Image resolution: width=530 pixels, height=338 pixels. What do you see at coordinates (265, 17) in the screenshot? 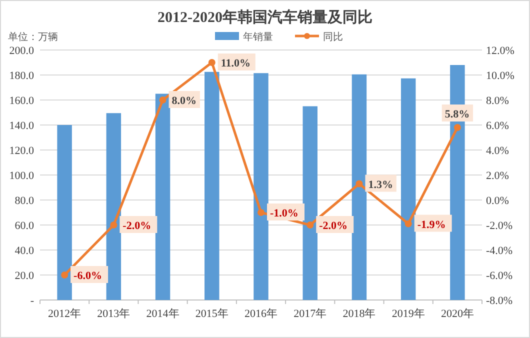
I see `chart-title: 2012-2020年韩国汽车销量及同比` at bounding box center [265, 17].